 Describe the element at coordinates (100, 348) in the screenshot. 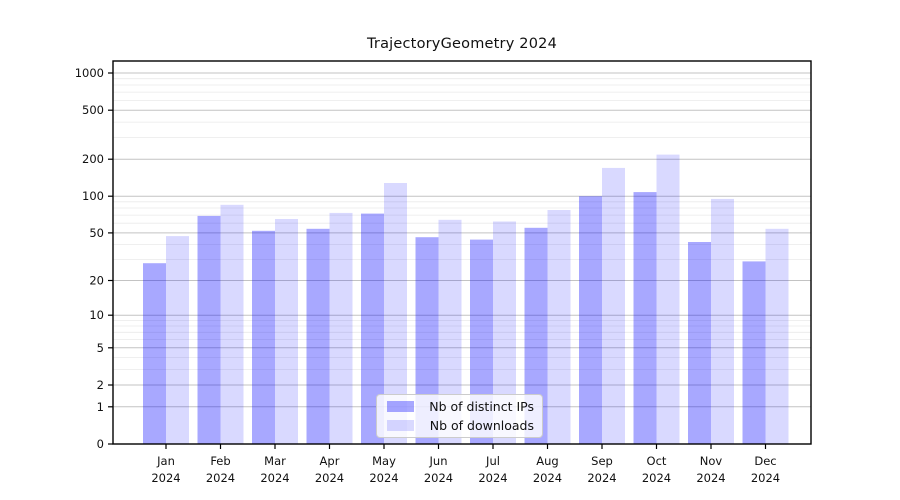

I see `y-tick-label: 5` at that location.